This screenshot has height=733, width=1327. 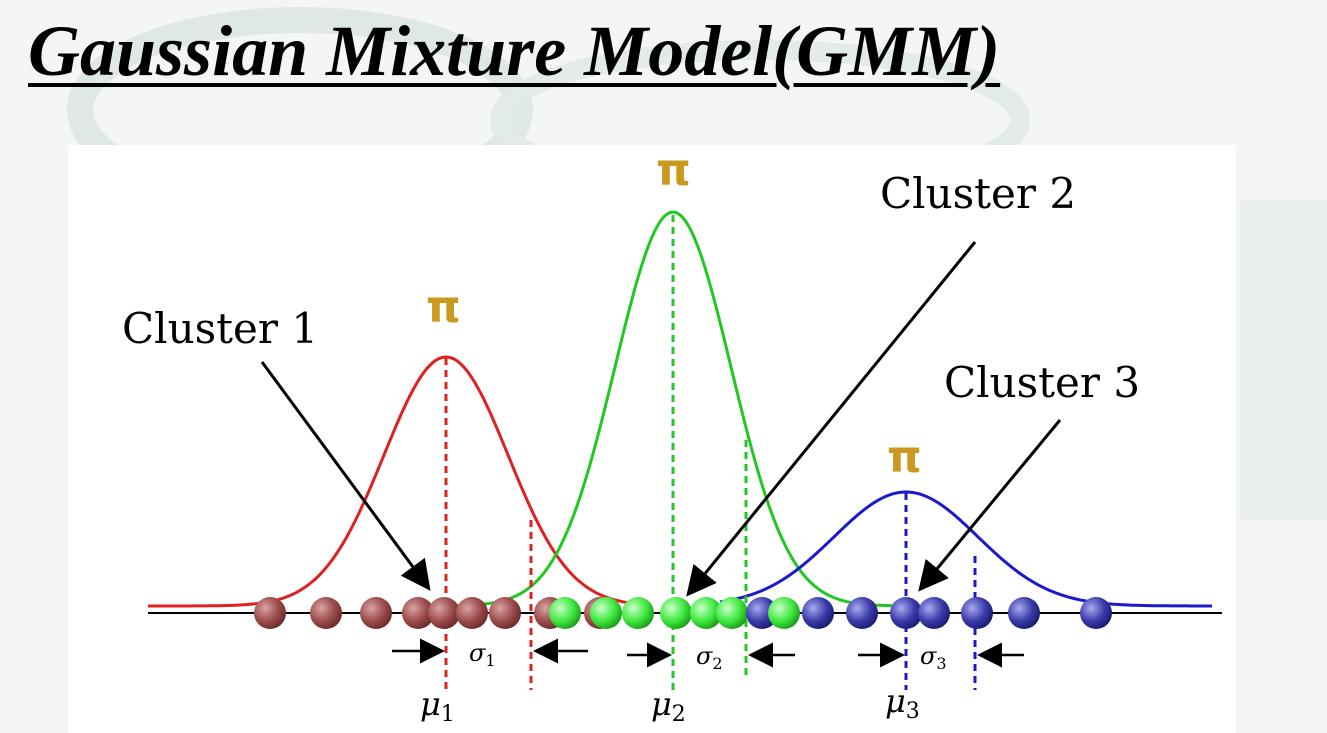 I want to click on cluster-2-label: Cluster 2, so click(x=978, y=193).